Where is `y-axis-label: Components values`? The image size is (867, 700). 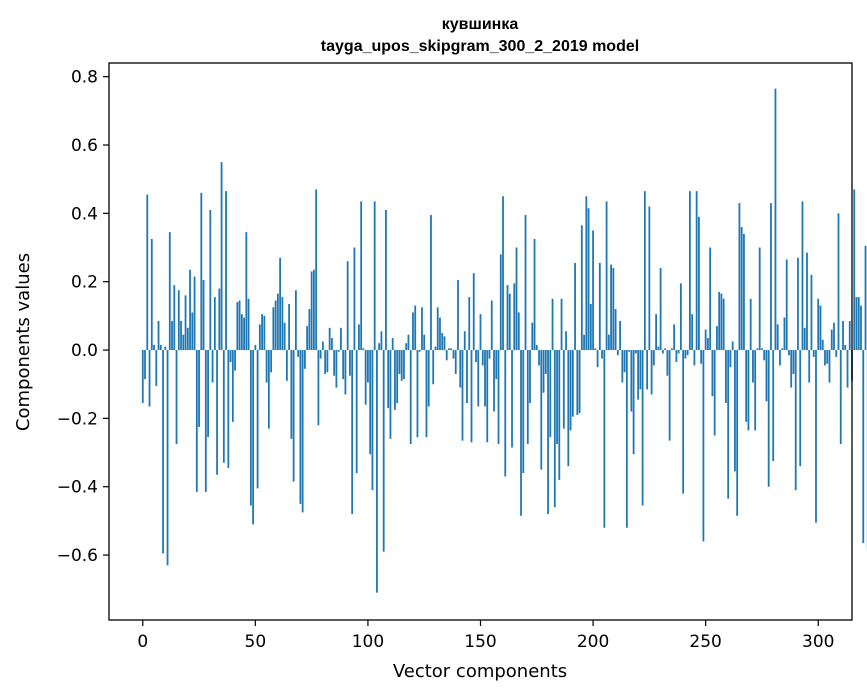
y-axis-label: Components values is located at coordinates (23, 342).